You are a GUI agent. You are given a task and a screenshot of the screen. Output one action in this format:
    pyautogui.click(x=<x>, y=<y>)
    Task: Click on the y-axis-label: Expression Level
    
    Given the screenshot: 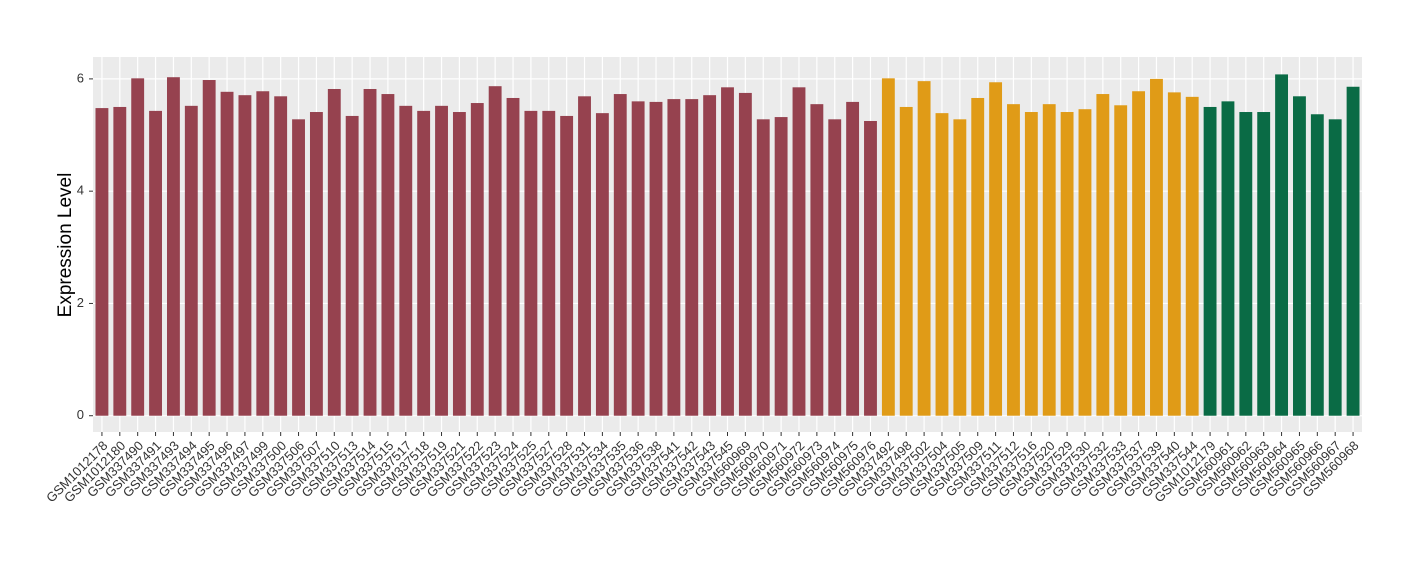 What is the action you would take?
    pyautogui.click(x=65, y=245)
    